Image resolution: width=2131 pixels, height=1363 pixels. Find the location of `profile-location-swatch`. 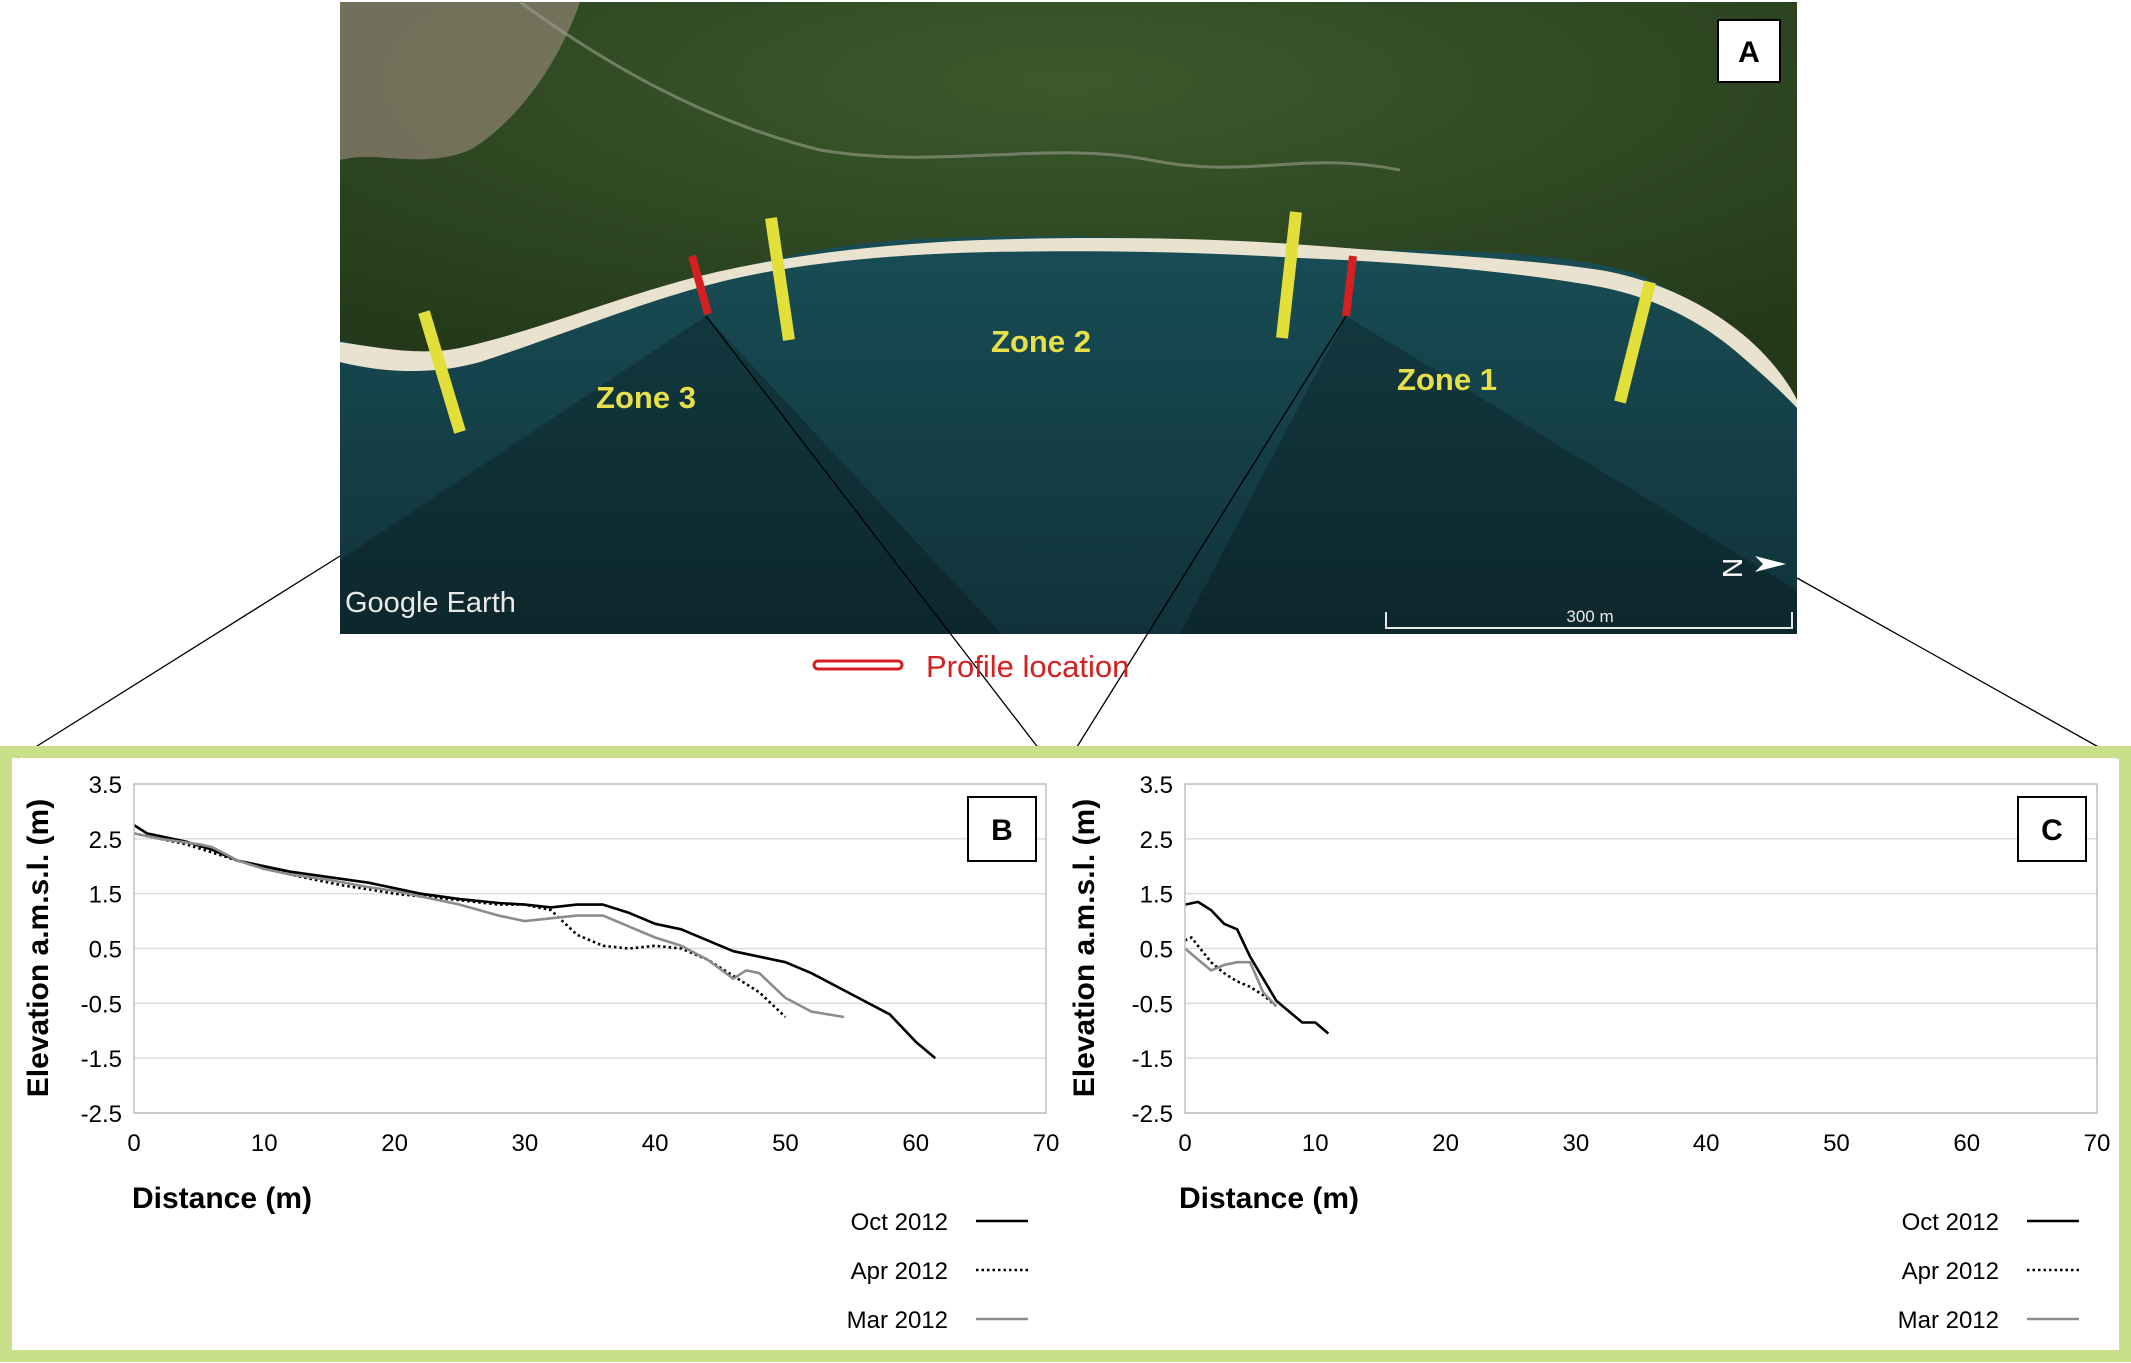

profile-location-swatch is located at coordinates (858, 665).